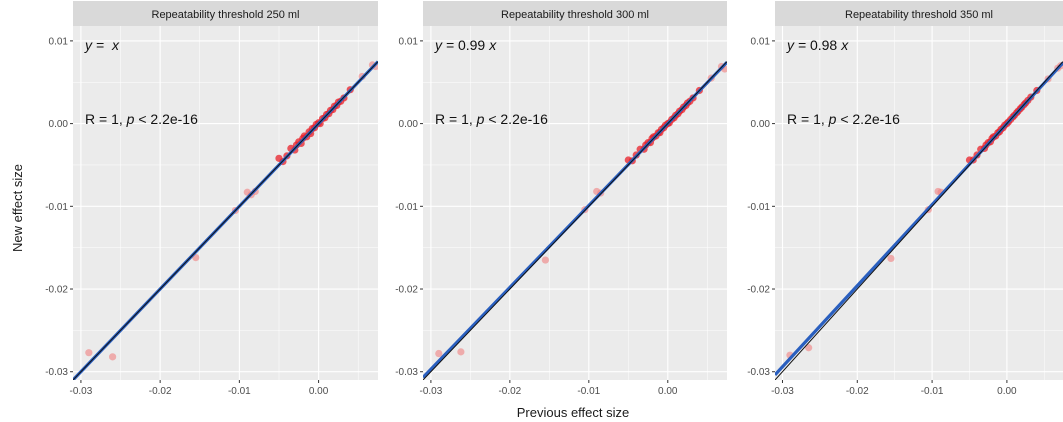  Describe the element at coordinates (573, 412) in the screenshot. I see `x-axis-title: Previous effect size` at that location.